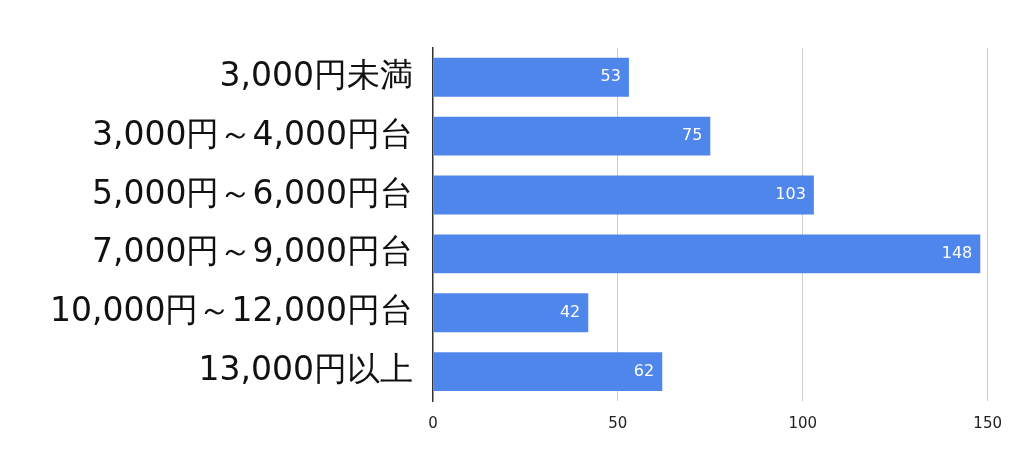 The image size is (1024, 461). What do you see at coordinates (610, 76) in the screenshot?
I see `data-label: 53` at bounding box center [610, 76].